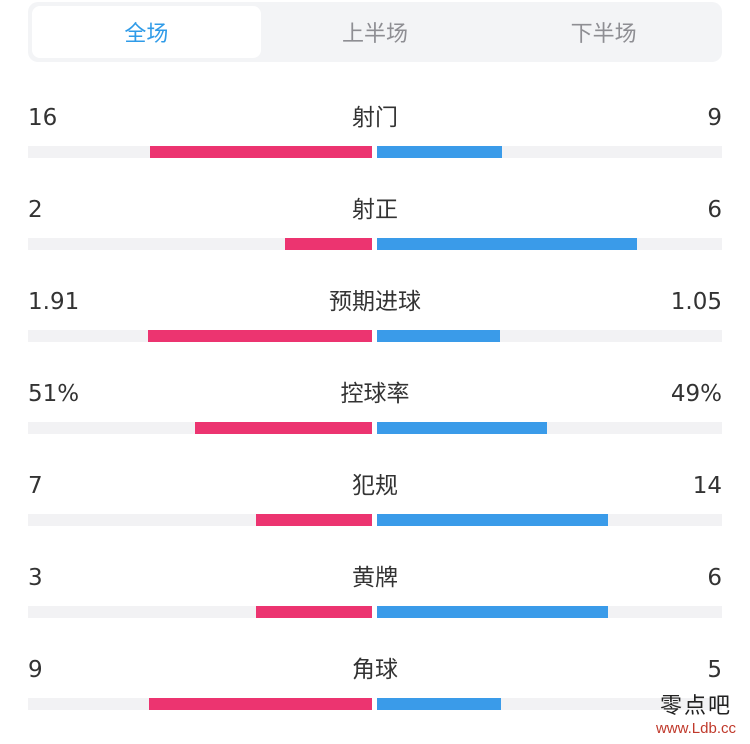  I want to click on stat-row-fouls: 7 犯规 14, so click(375, 506).